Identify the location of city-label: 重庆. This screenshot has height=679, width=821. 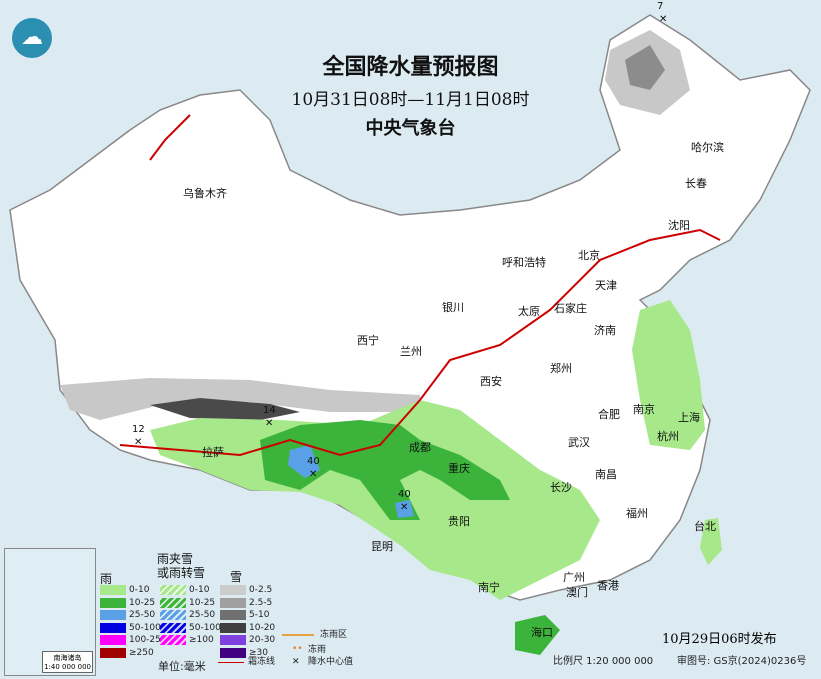
(459, 468).